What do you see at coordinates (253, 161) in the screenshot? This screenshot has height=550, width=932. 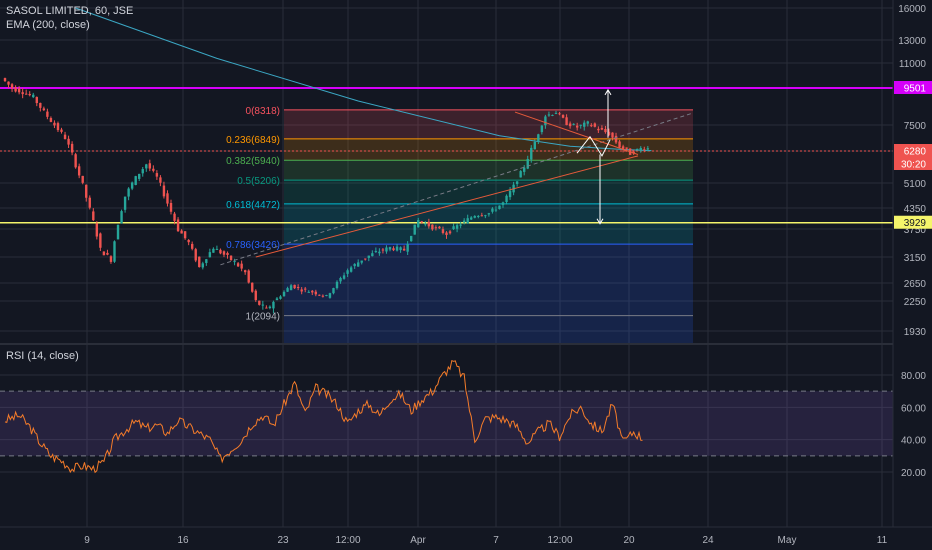 I see `fib-level-label: 0.382(5940)` at bounding box center [253, 161].